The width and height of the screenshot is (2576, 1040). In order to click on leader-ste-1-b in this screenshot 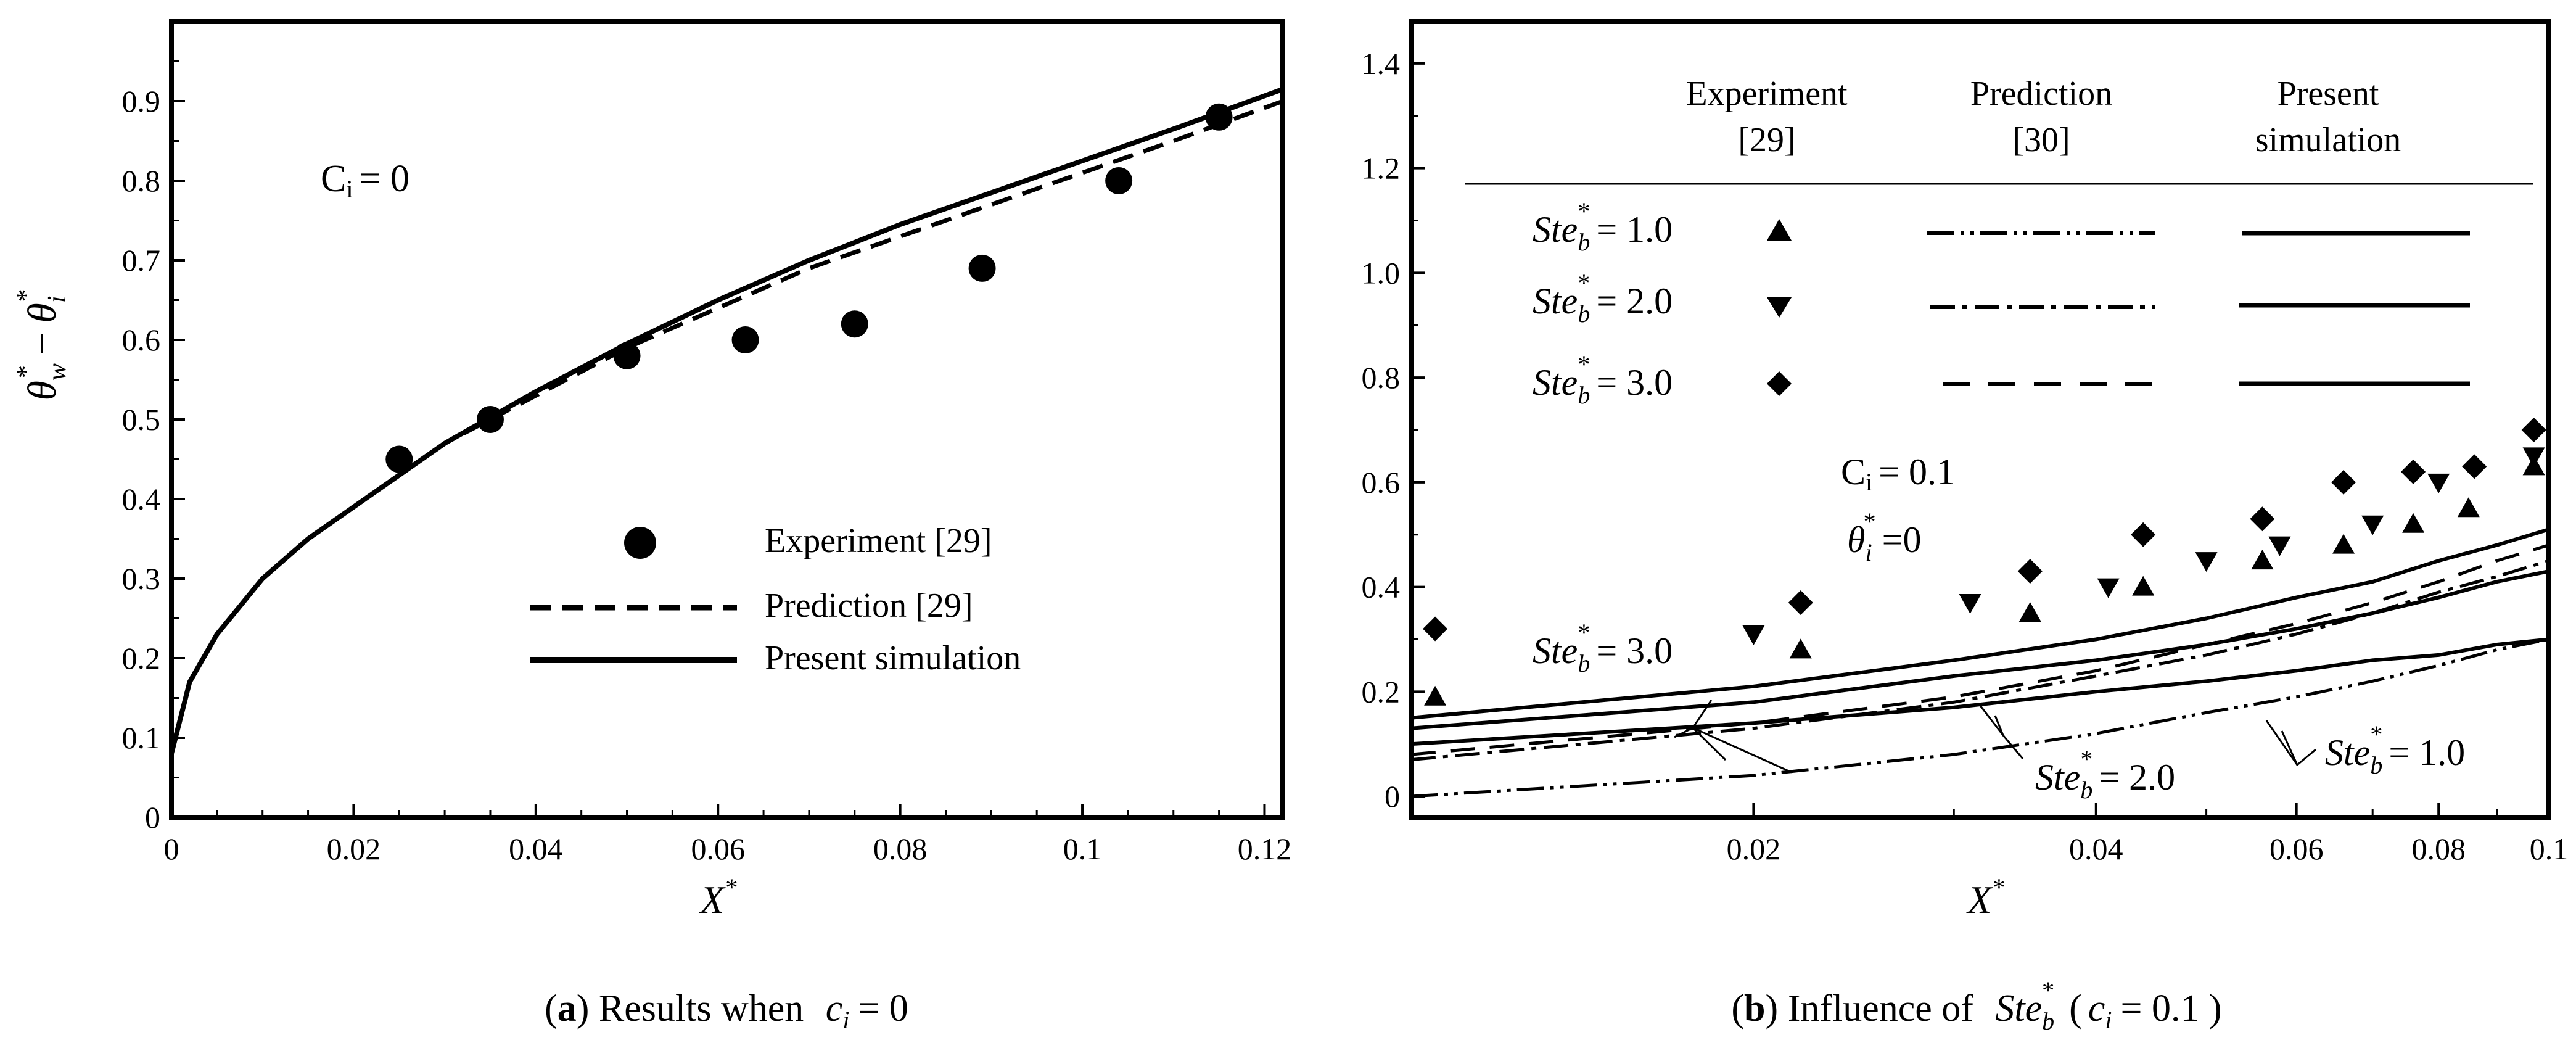, I will do `click(2281, 743)`.